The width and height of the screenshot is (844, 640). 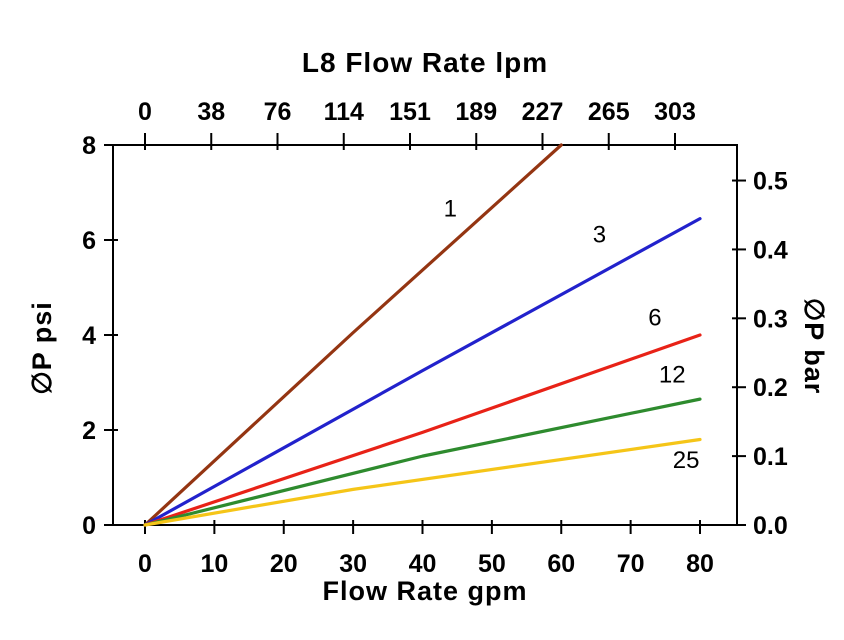 What do you see at coordinates (492, 564) in the screenshot?
I see `x-bottom-tick-label: 50` at bounding box center [492, 564].